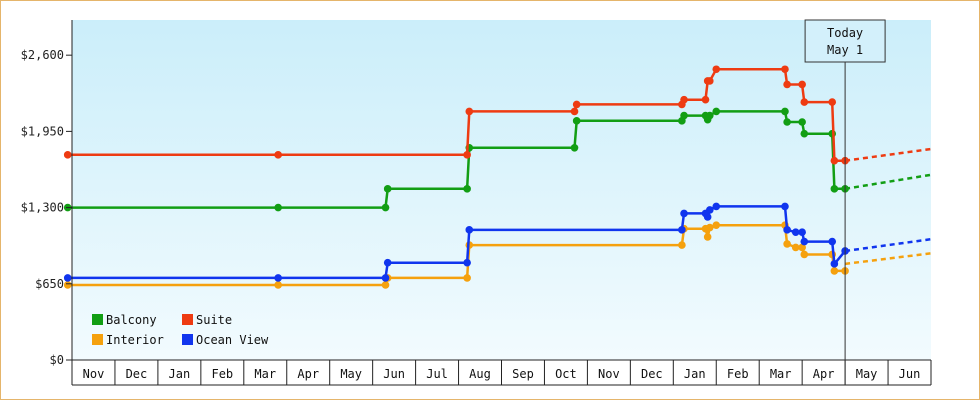  What do you see at coordinates (57, 360) in the screenshot?
I see `y-tick-label: $0` at bounding box center [57, 360].